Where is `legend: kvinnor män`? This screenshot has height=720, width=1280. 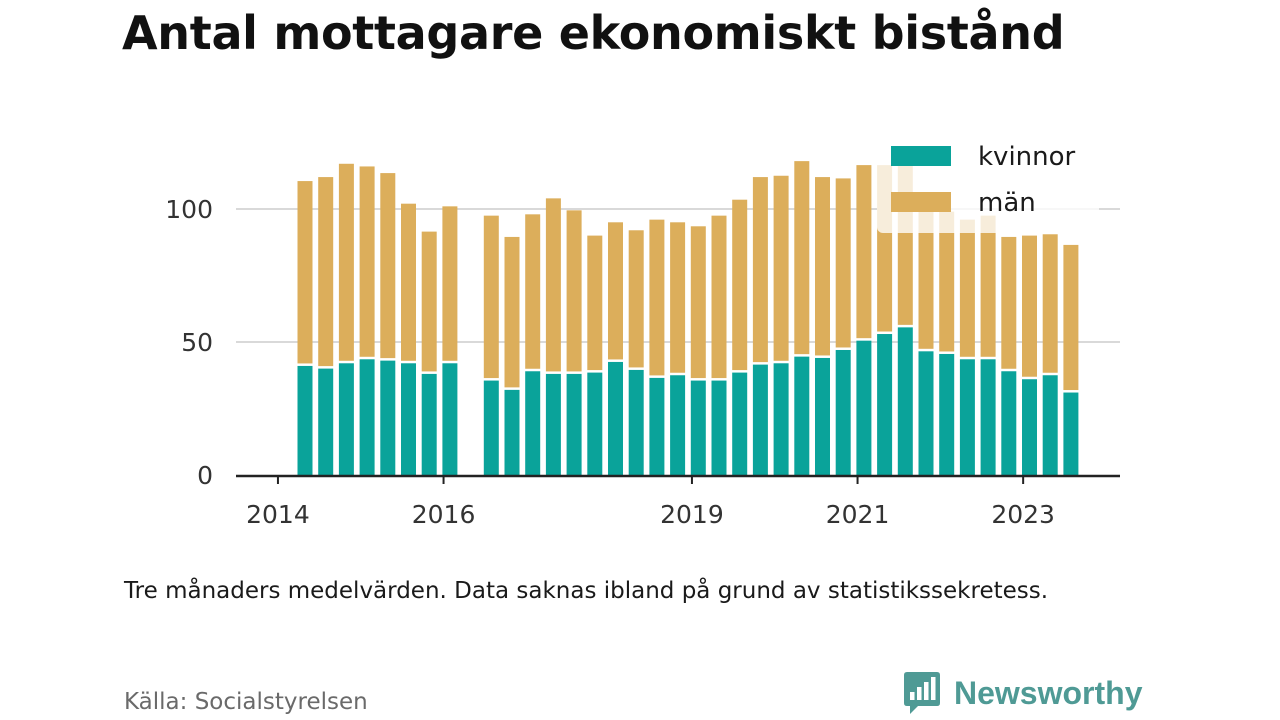
legend: kvinnor män is located at coordinates (988, 183).